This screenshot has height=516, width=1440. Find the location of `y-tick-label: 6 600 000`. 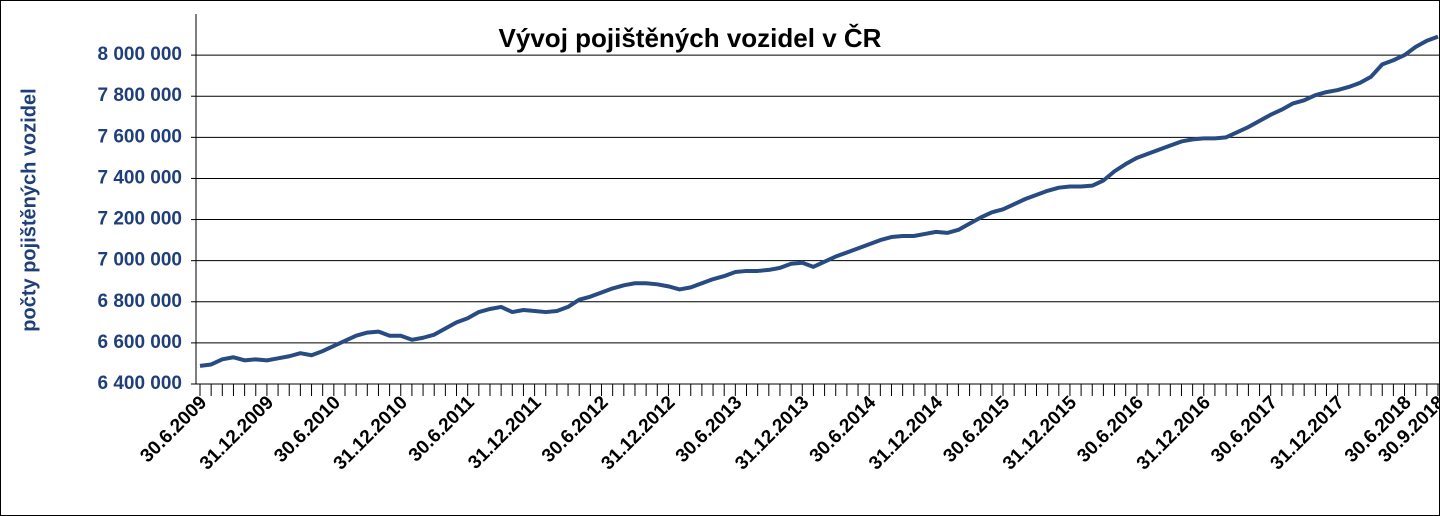

y-tick-label: 6 600 000 is located at coordinates (139, 342).